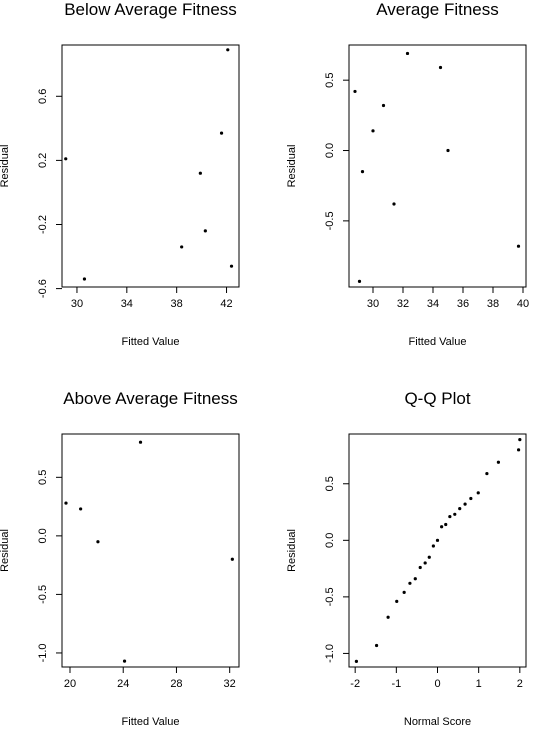 Image resolution: width=533 pixels, height=730 pixels. What do you see at coordinates (70, 684) in the screenshot?
I see `x-tick-label: 20` at bounding box center [70, 684].